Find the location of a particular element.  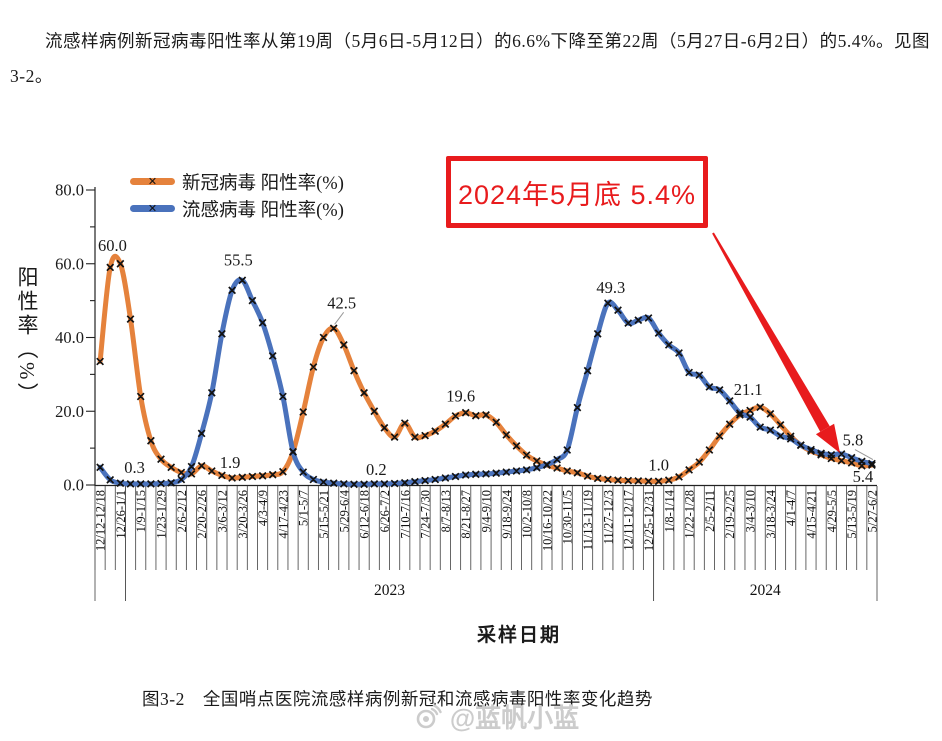

trend-arrow is located at coordinates (776, 342).